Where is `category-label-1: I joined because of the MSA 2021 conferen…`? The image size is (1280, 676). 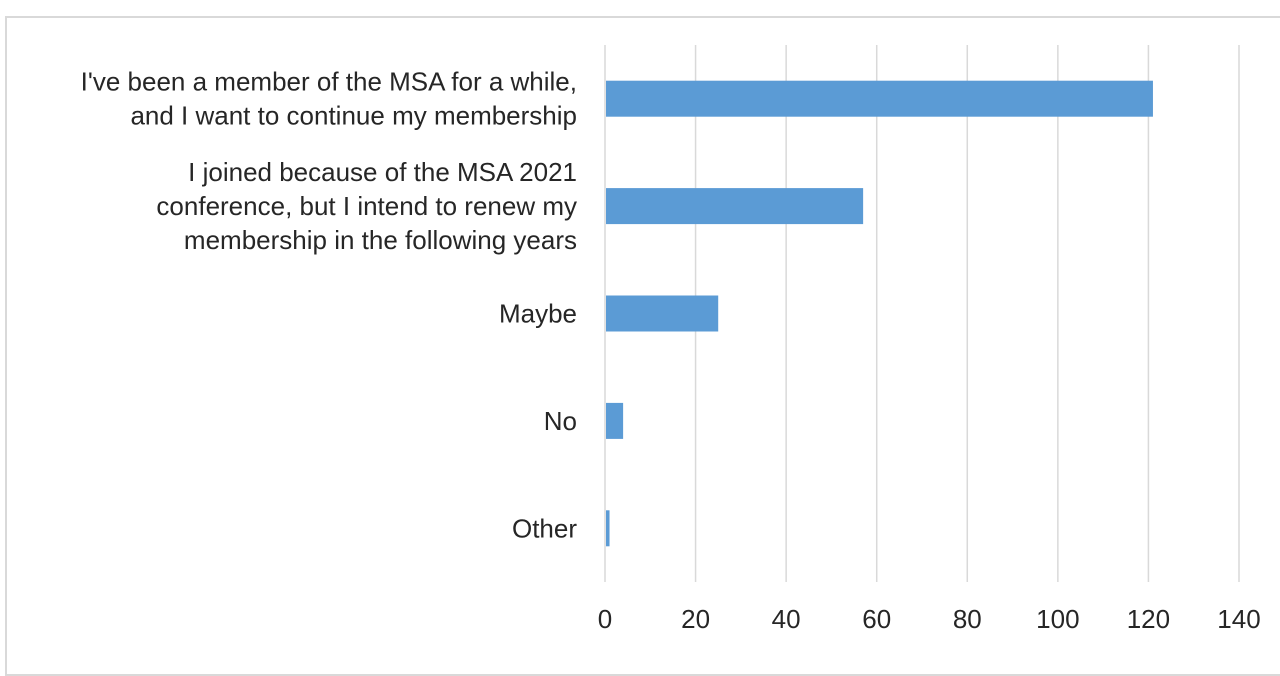 category-label-1: I joined because of the MSA 2021 conferen… is located at coordinates (366, 206).